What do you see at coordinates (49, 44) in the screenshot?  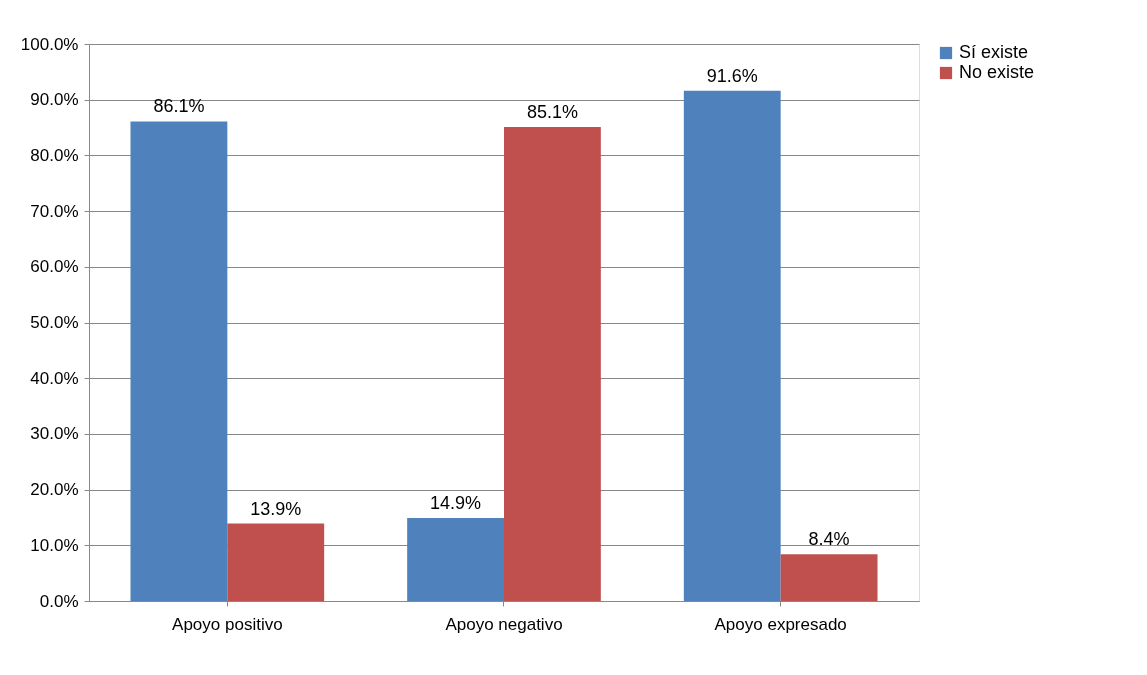 I see `y-tick-label: 100.0%` at bounding box center [49, 44].